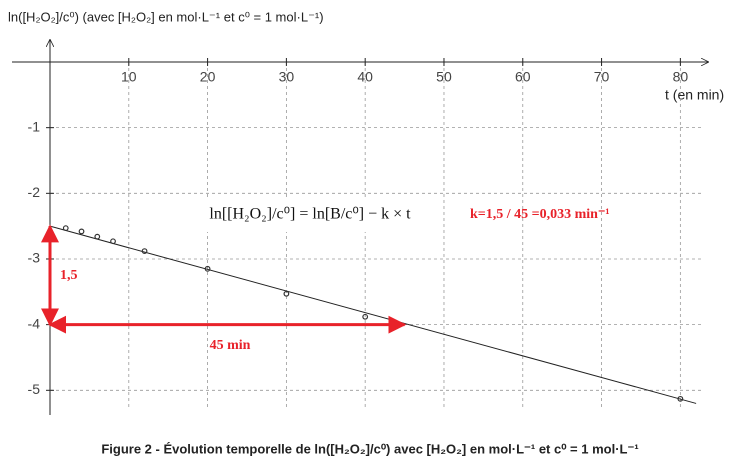 This screenshot has height=475, width=741. Describe the element at coordinates (523, 77) in the screenshot. I see `x-tick-label: 60` at that location.